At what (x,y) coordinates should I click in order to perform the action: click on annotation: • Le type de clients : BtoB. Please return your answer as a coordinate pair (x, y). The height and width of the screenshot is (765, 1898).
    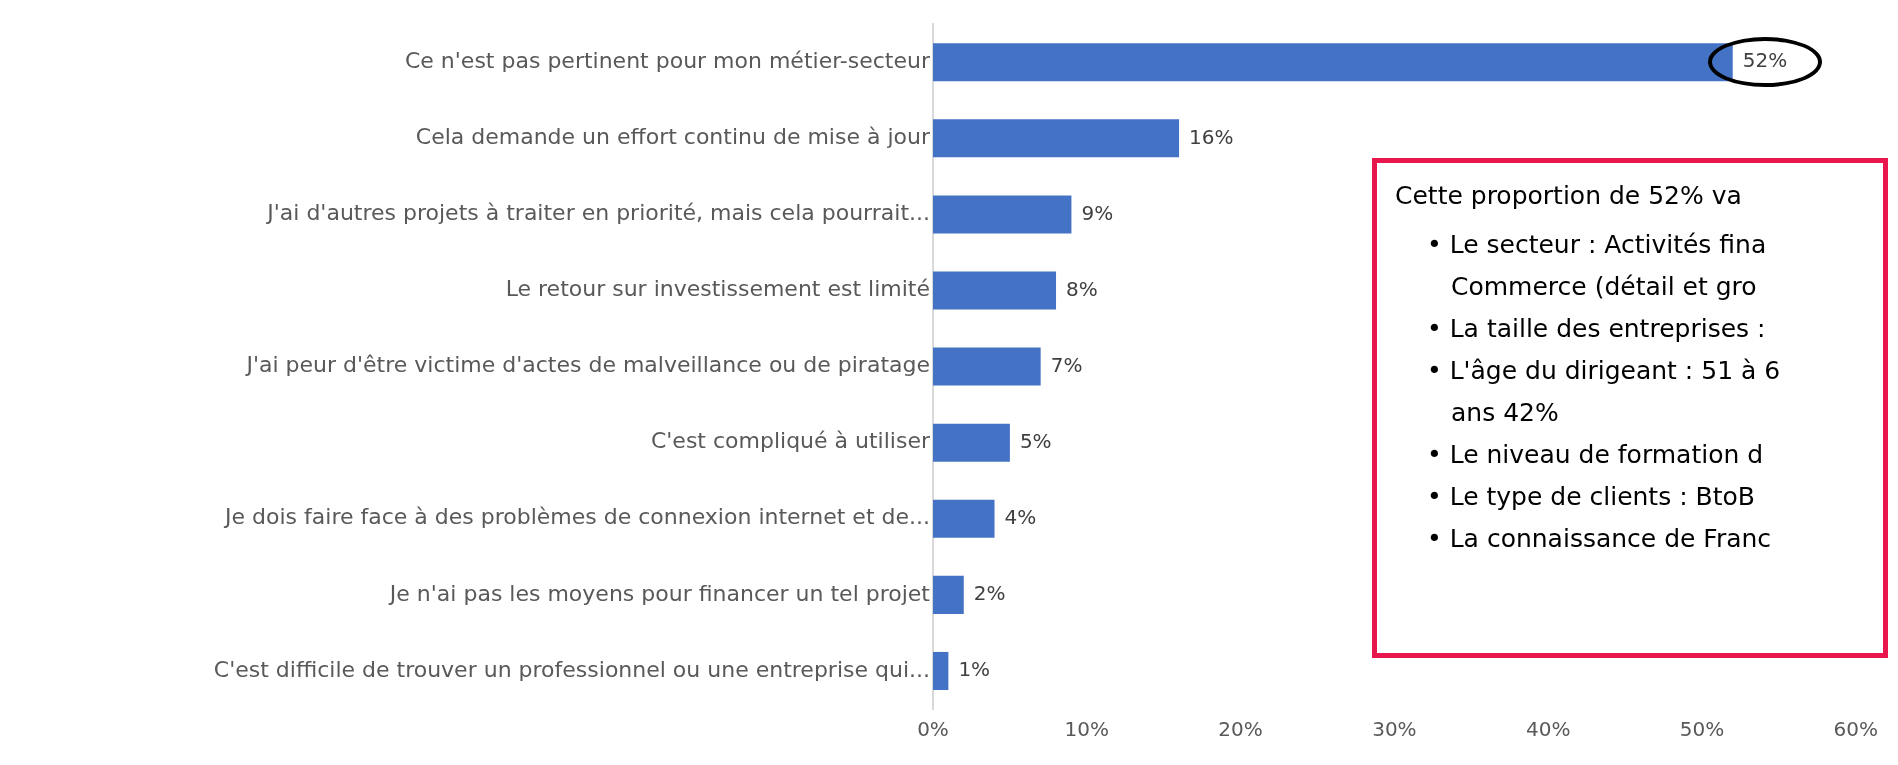
    Looking at the image, I should click on (1591, 497).